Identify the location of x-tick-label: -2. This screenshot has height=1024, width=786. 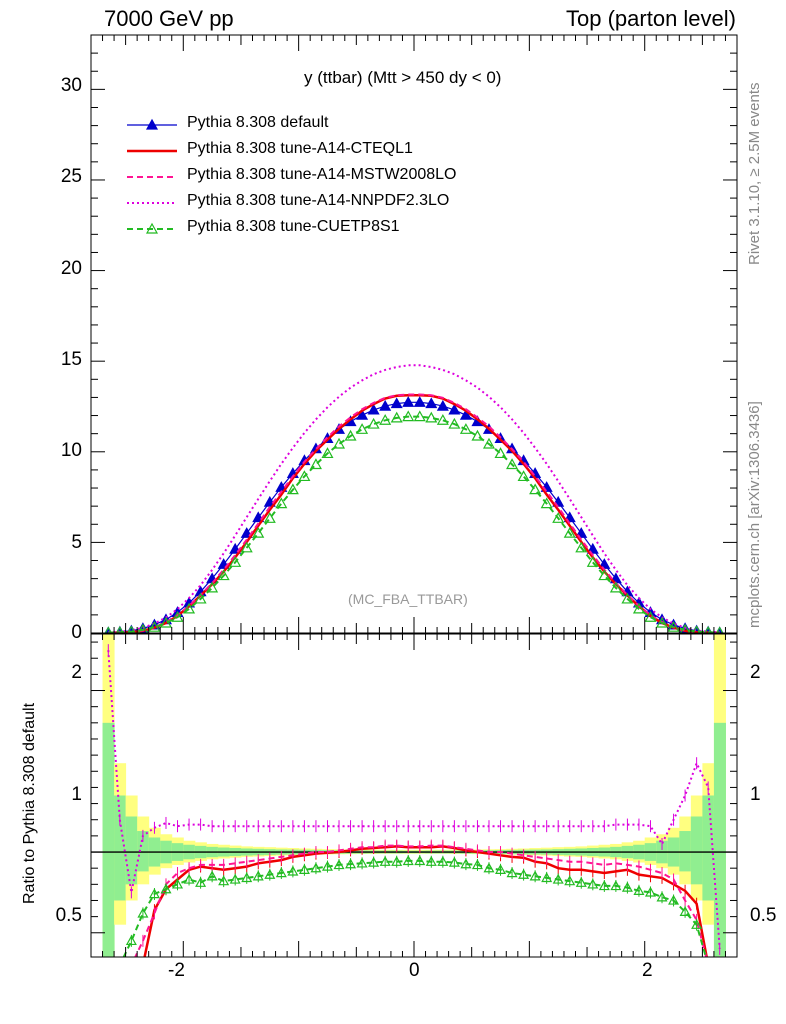
(176, 970).